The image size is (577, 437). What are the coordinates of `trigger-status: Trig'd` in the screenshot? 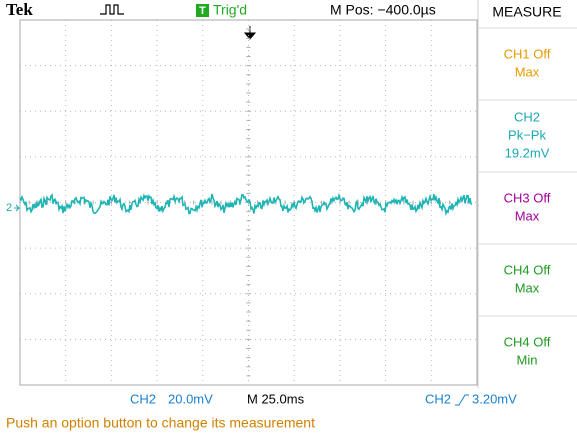 It's located at (230, 10).